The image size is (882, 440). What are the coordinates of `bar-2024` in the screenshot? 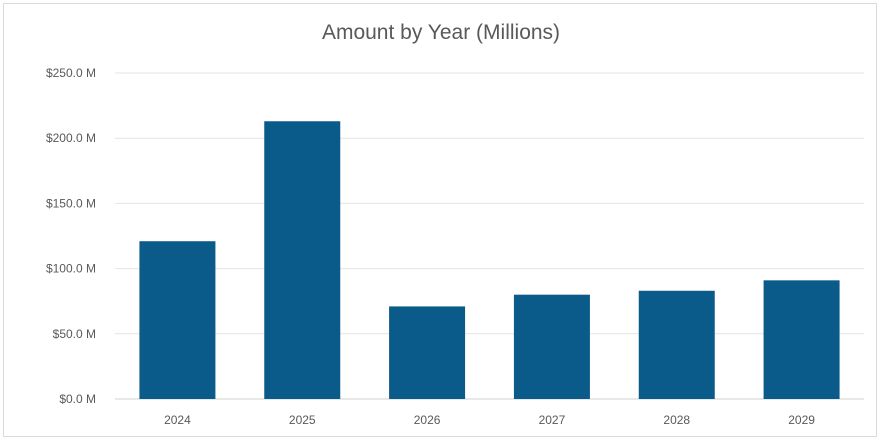 It's located at (177, 320).